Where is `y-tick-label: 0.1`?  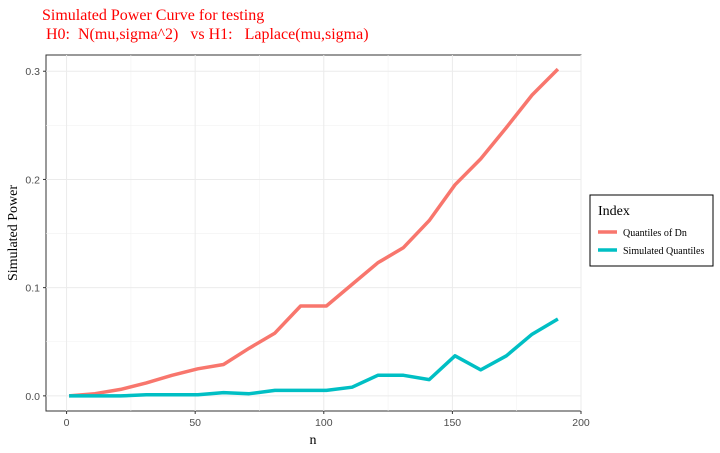
y-tick-label: 0.1 is located at coordinates (32, 289).